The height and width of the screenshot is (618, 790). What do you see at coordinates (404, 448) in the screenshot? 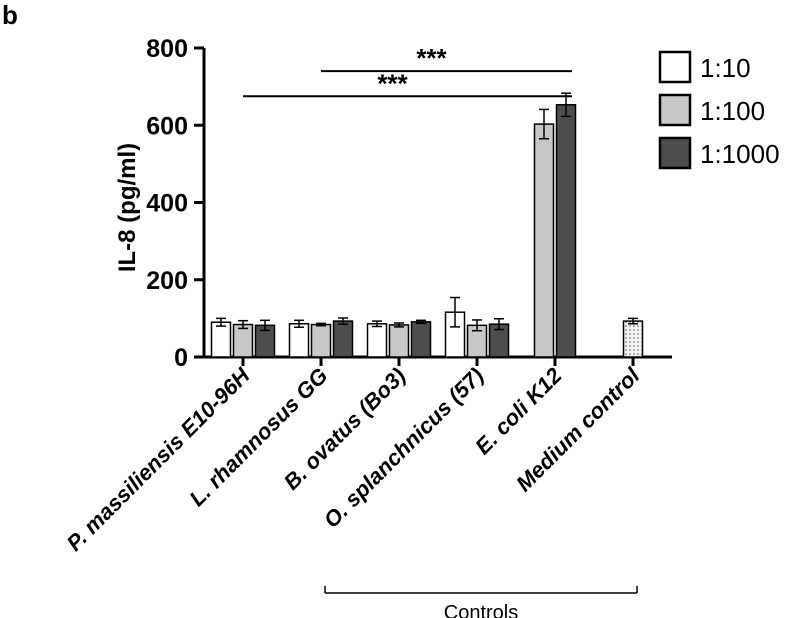
I see `x-tick-label: O. splanchnicus (57)` at bounding box center [404, 448].